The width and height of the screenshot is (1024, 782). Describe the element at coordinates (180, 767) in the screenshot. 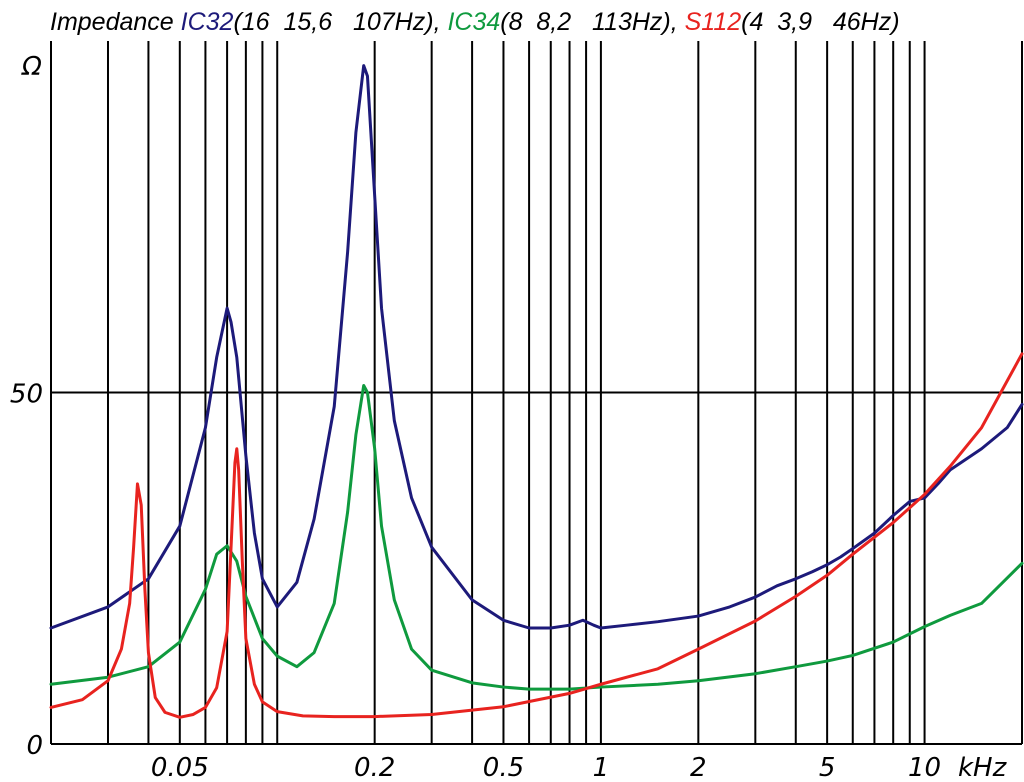

I see `x-tick-label: 0.05` at that location.